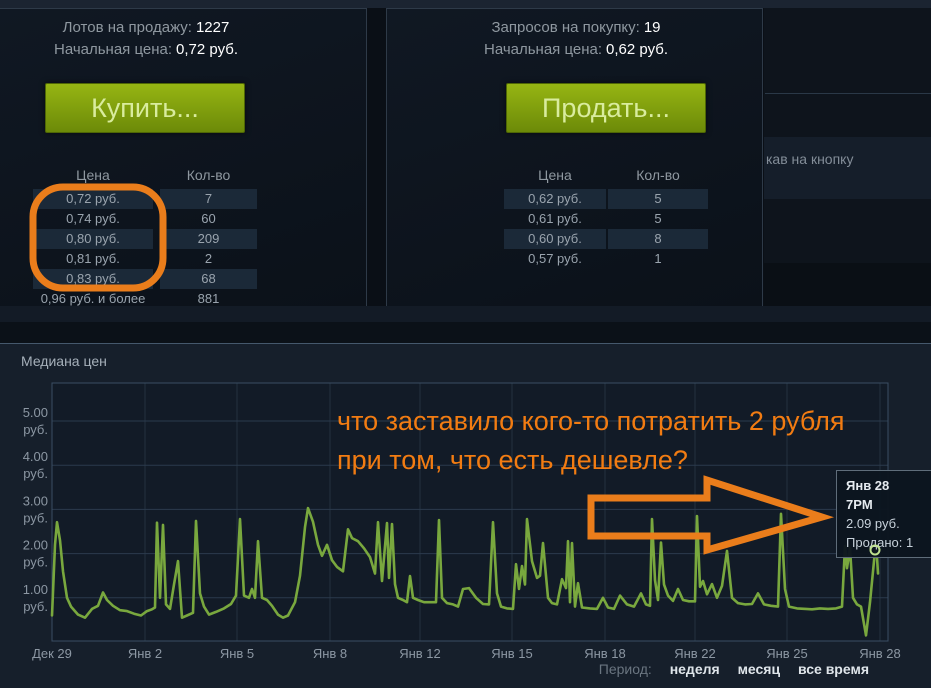  What do you see at coordinates (576, 27) in the screenshot?
I see `buy-requests-line: Запросов на покупку: 19` at bounding box center [576, 27].